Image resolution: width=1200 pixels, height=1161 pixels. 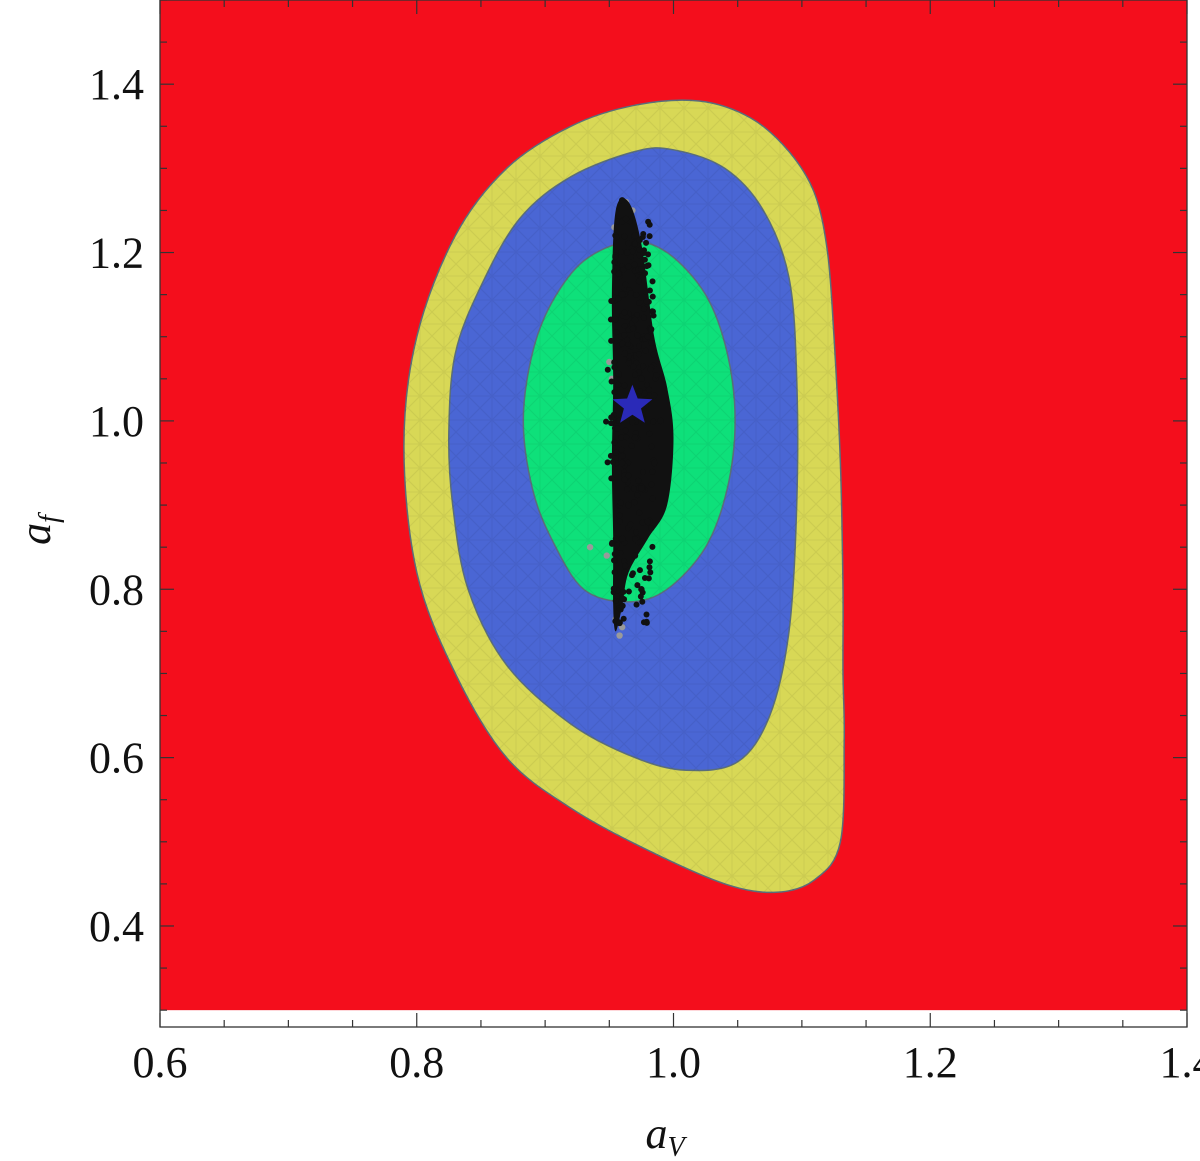 What do you see at coordinates (116, 84) in the screenshot?
I see `y-tick-label: 1.4` at bounding box center [116, 84].